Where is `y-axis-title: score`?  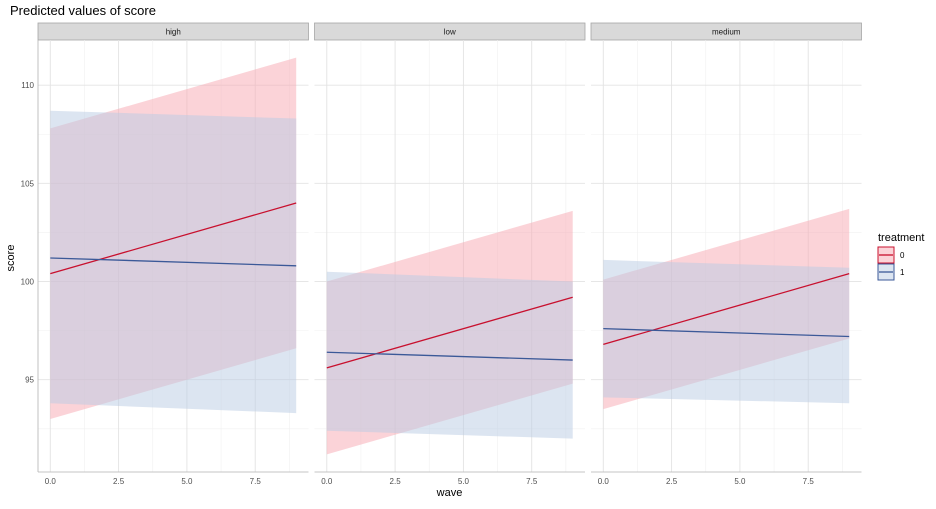
y-axis-title: score is located at coordinates (11, 258).